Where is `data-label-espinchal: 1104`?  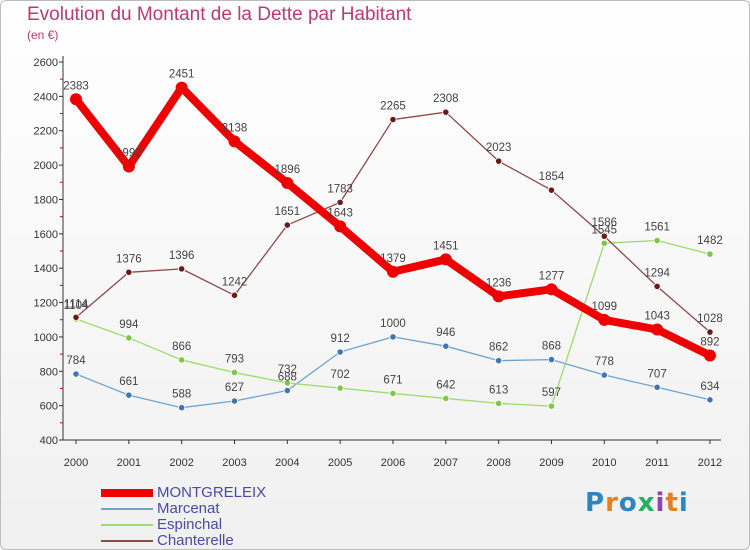 data-label-espinchal: 1104 is located at coordinates (76, 306).